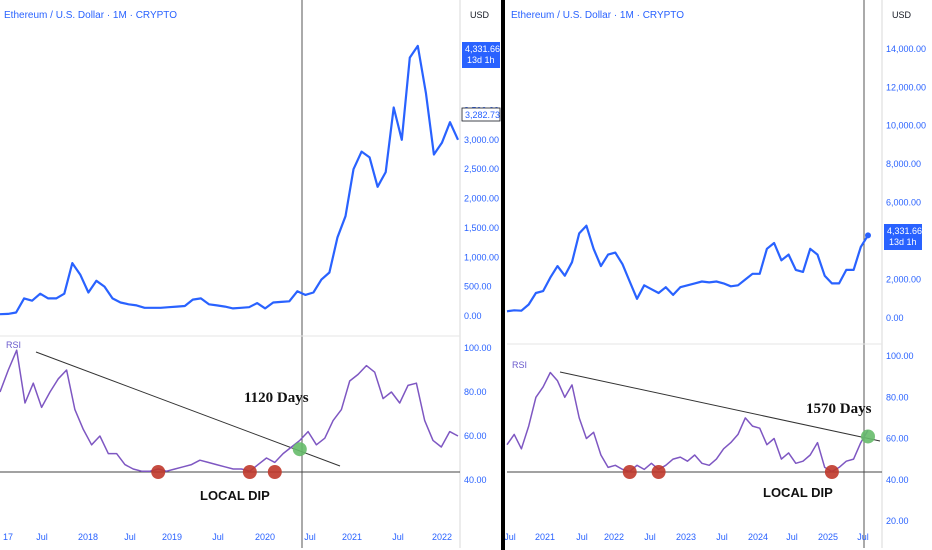  What do you see at coordinates (172, 537) in the screenshot?
I see `left-x-tick-label: 2019` at bounding box center [172, 537].